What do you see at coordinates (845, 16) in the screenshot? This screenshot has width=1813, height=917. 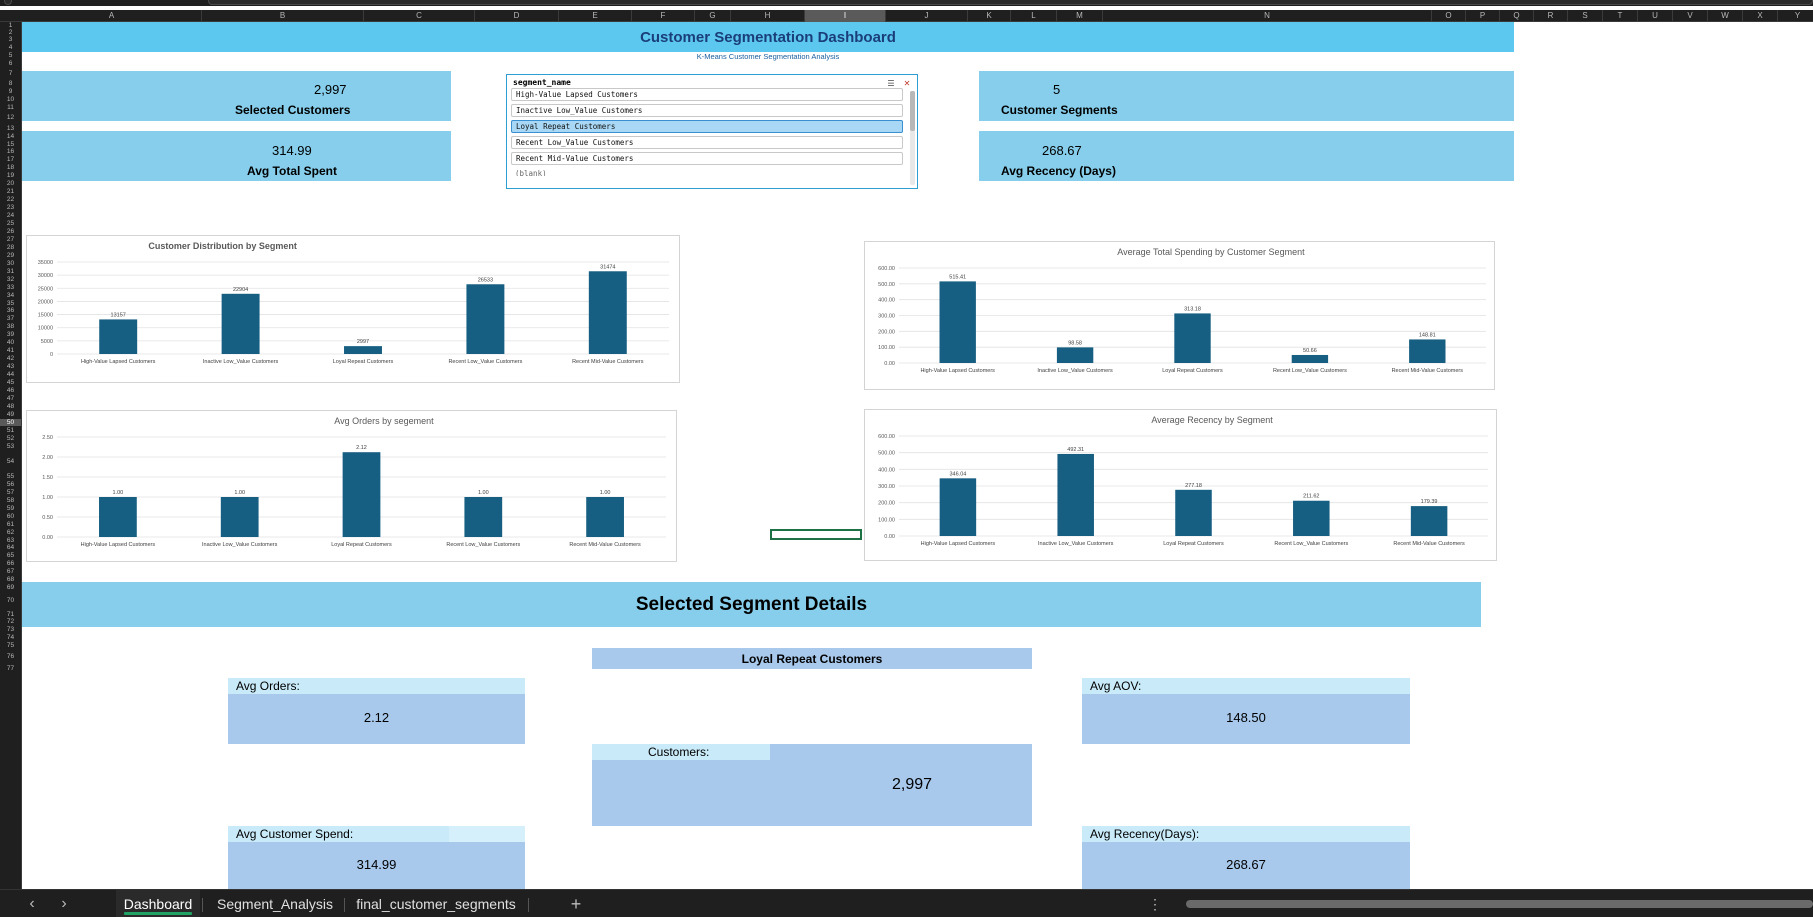 I see `column-header: I` at bounding box center [845, 16].